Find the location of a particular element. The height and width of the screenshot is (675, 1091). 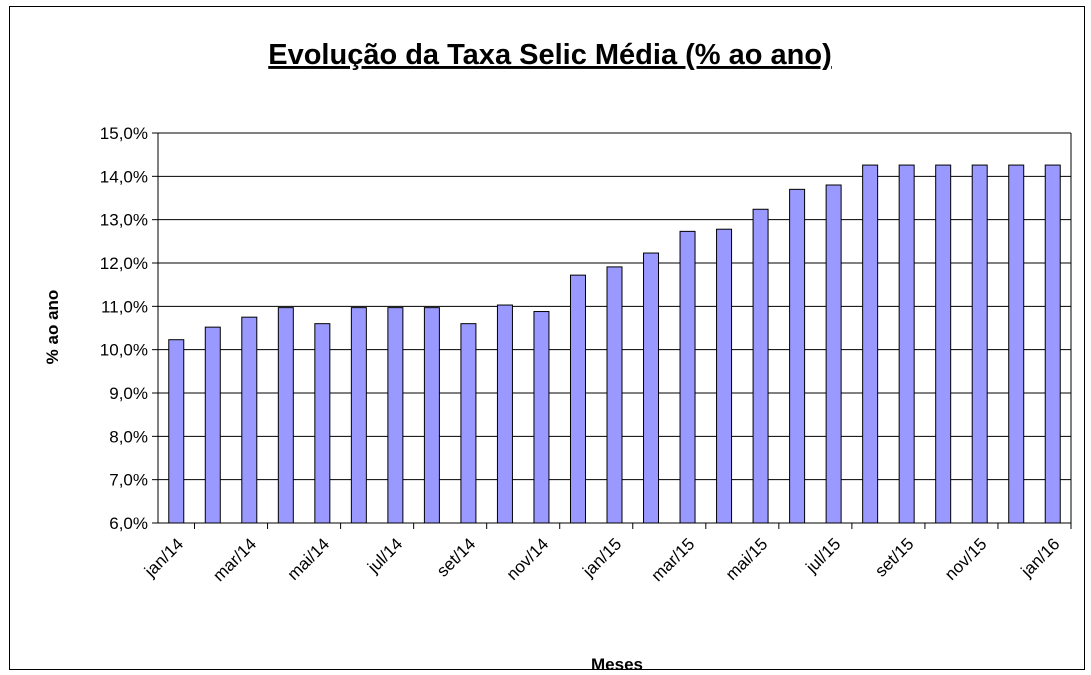

y-tick-label: 15,0% is located at coordinates (124, 133).